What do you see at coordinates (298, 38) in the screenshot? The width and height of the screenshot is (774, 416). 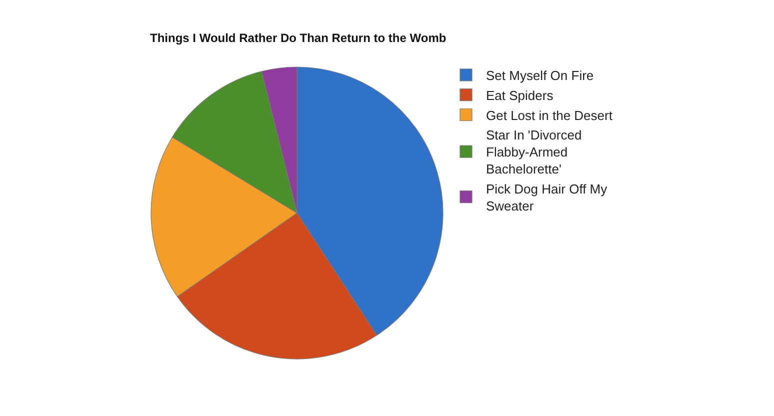 I see `chart-title: Things I Would Rather Do Than Return to the Womb` at bounding box center [298, 38].